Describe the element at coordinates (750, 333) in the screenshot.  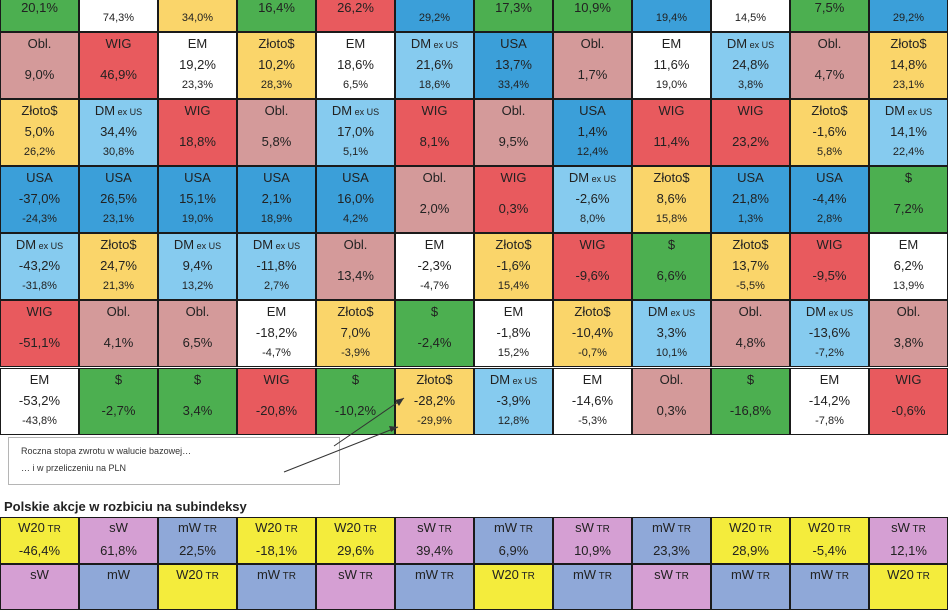
I see `return-cell: Obl. 4,8%` at that location.